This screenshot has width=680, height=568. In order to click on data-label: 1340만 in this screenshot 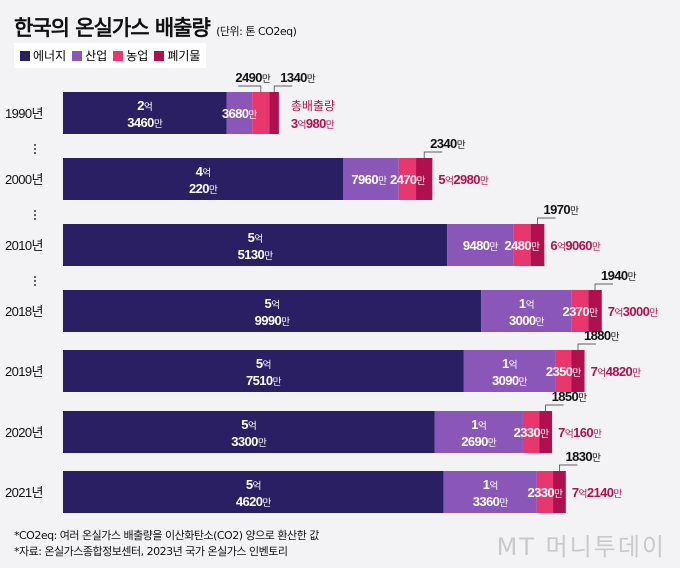, I will do `click(298, 77)`.